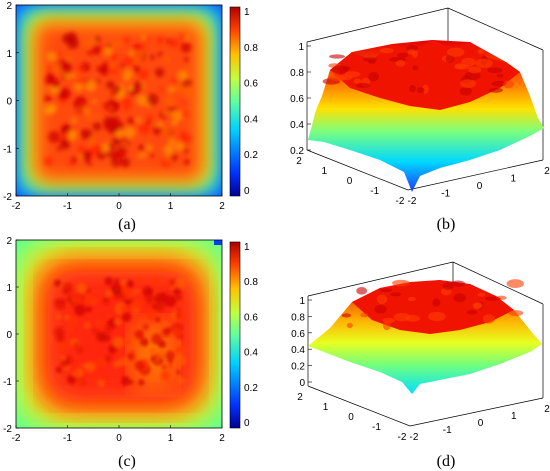  Describe the element at coordinates (251, 119) in the screenshot. I see `colorbar-tick-label: 0.4` at that location.